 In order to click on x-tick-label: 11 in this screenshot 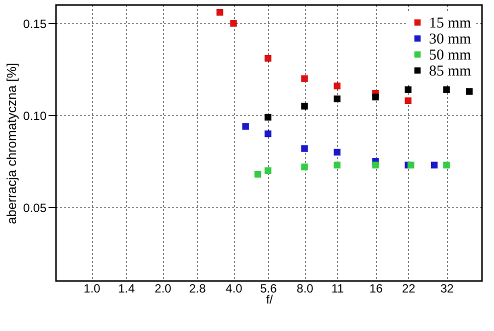, I will do `click(337, 289)`.